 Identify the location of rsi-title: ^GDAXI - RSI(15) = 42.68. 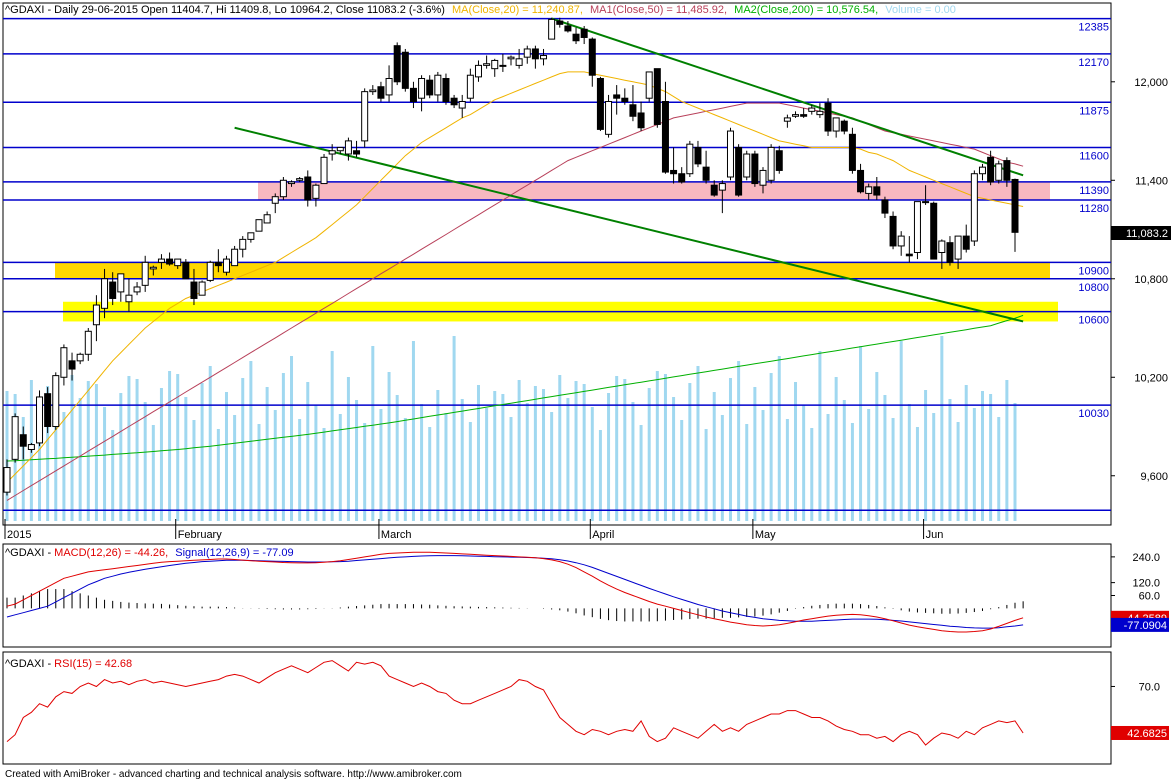
(68, 664).